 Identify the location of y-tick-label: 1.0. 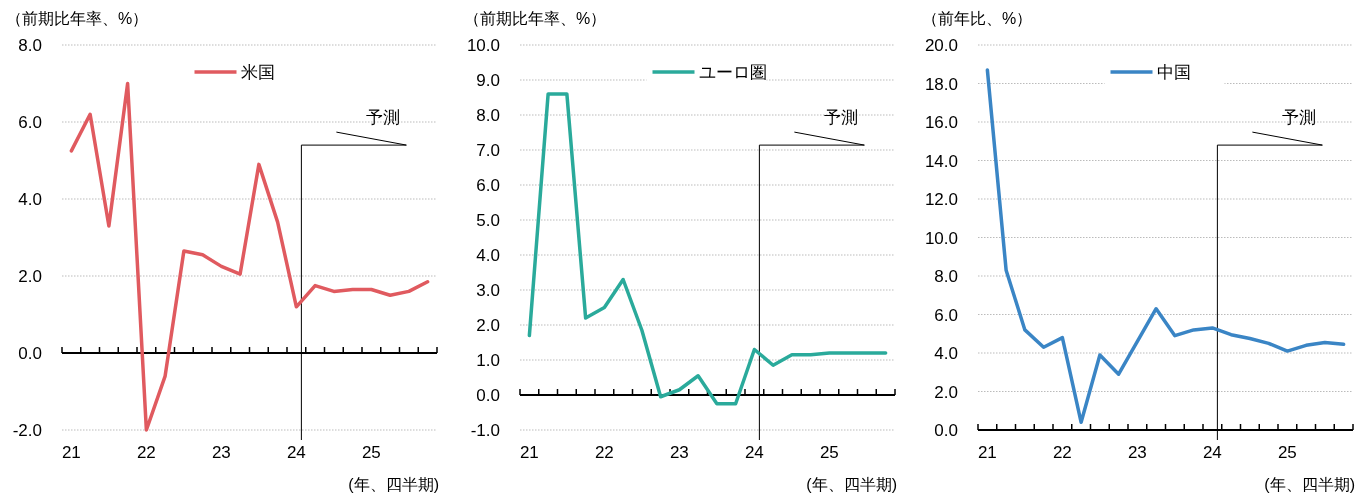
(488, 360).